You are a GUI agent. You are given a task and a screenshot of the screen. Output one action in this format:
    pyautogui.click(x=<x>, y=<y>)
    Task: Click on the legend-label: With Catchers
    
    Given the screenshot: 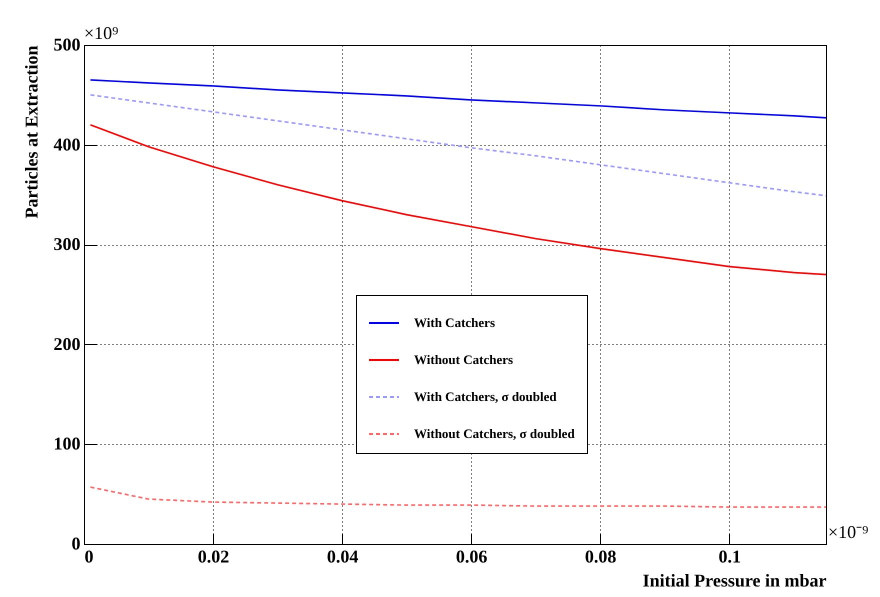 What is the action you would take?
    pyautogui.click(x=455, y=322)
    